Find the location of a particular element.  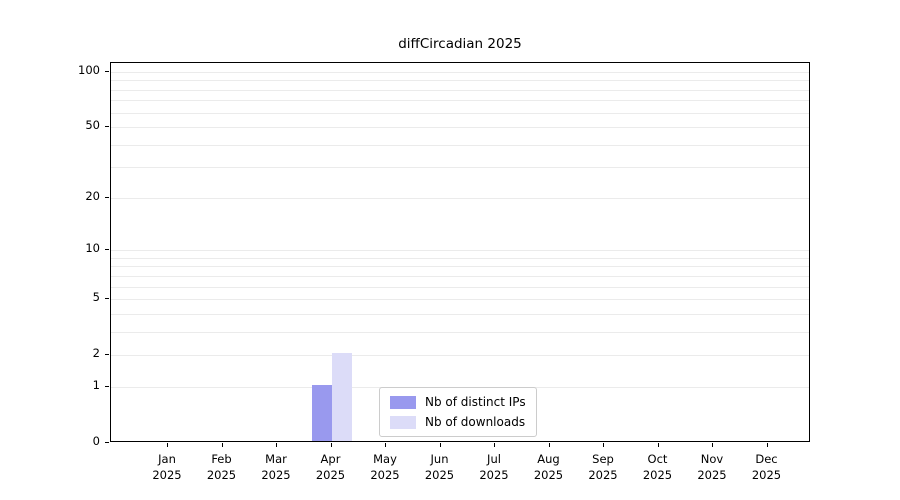

x-tick-label: Jun 2025 is located at coordinates (440, 467).